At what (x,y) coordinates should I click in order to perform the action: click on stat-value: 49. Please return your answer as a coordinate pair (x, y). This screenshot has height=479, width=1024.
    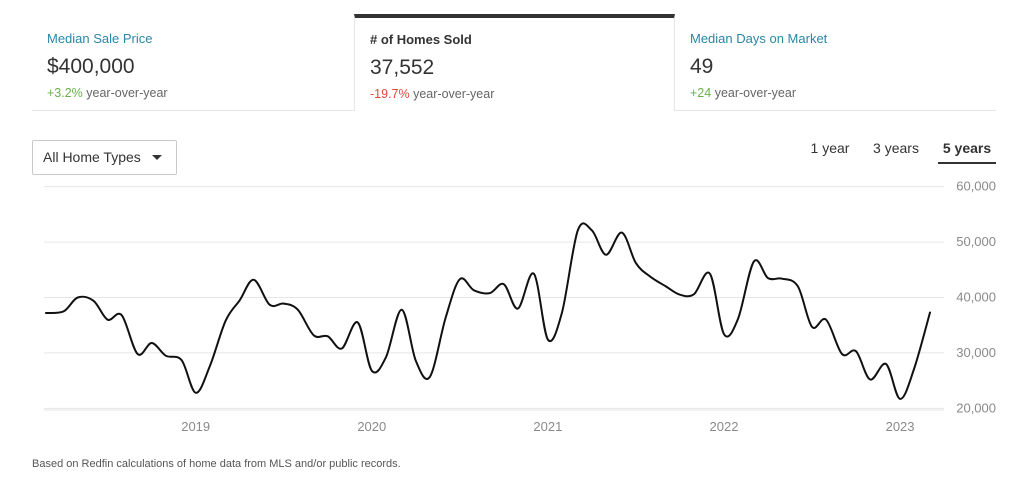
    Looking at the image, I should click on (702, 66).